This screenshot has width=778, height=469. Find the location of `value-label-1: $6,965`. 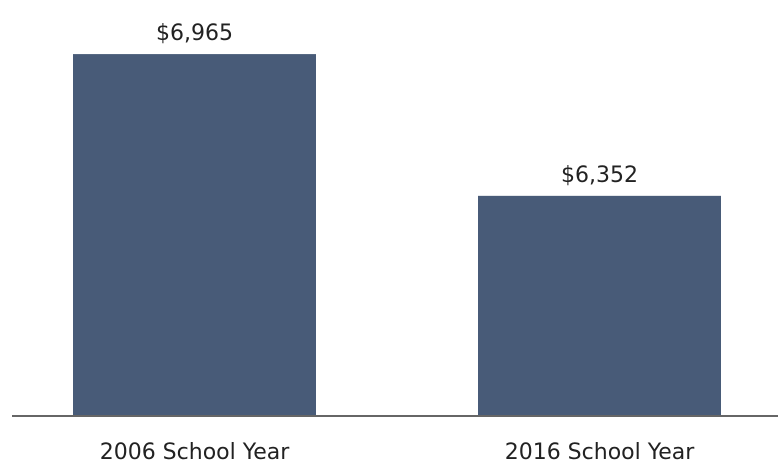

value-label-1: $6,965 is located at coordinates (194, 33).